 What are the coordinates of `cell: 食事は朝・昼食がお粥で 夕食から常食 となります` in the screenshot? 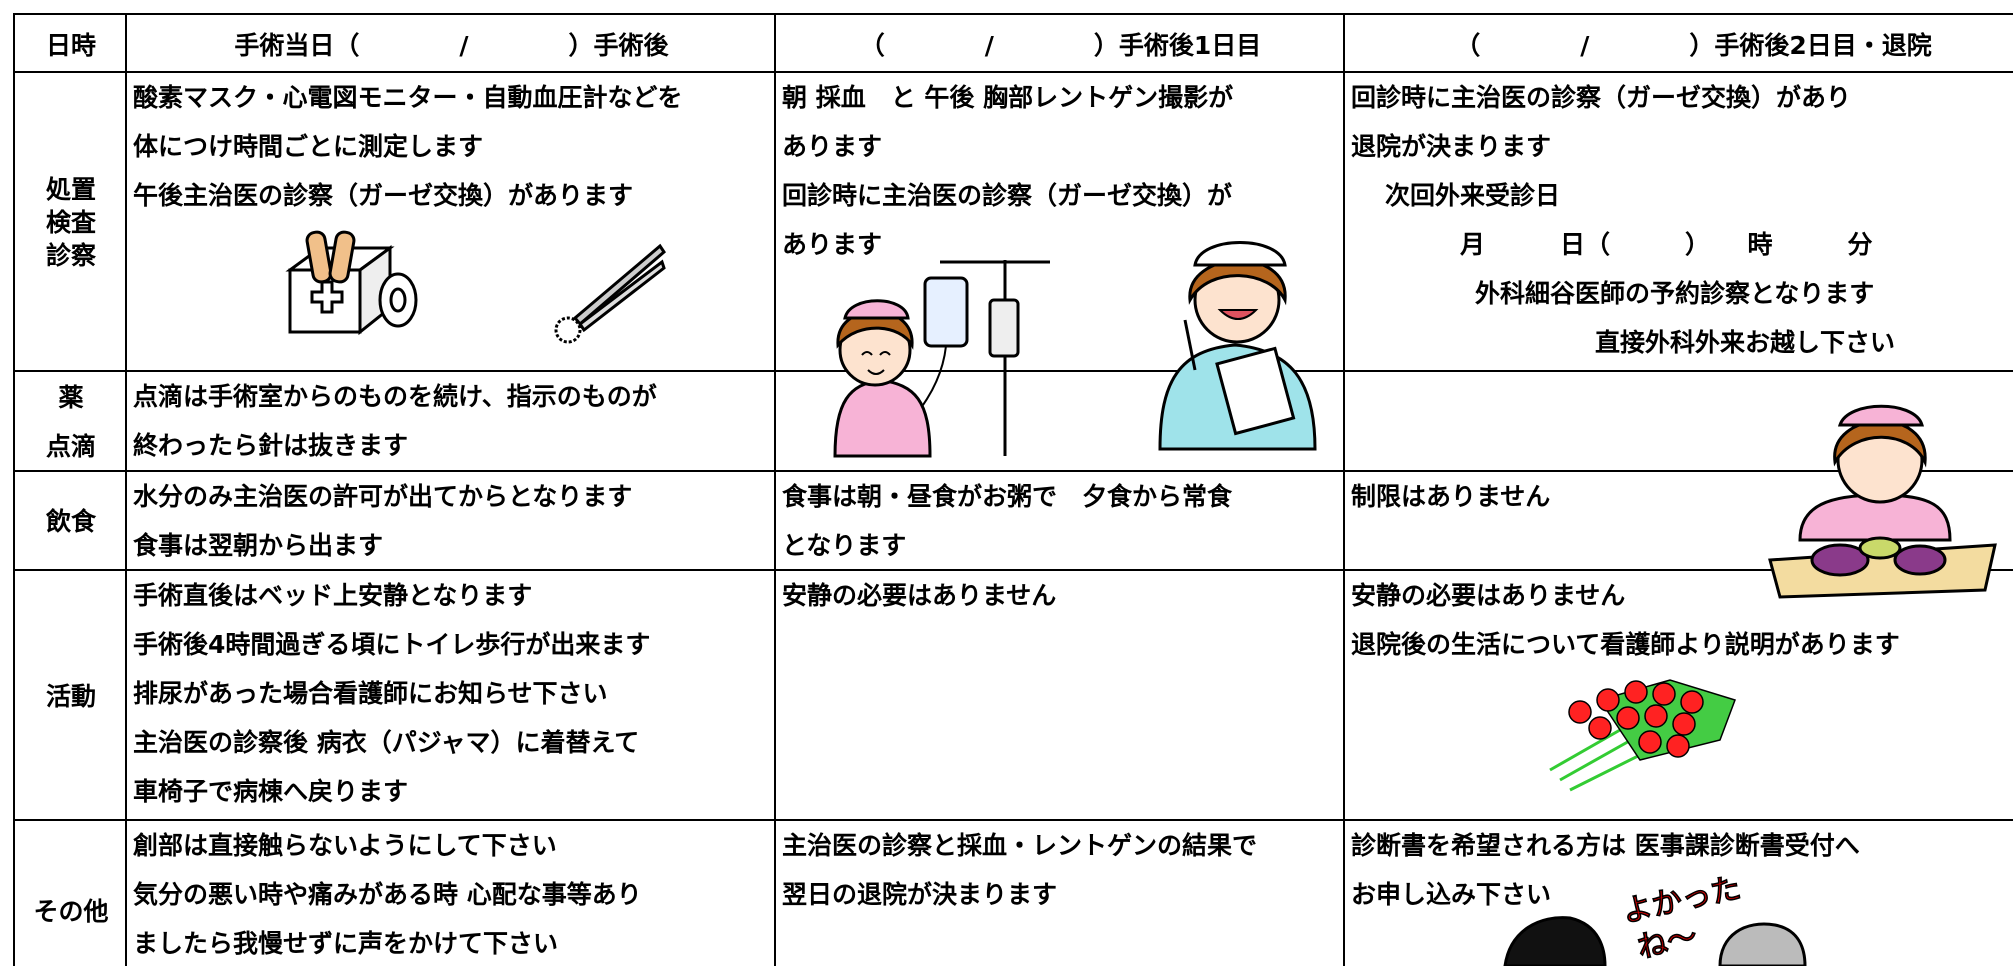 It's located at (1059, 520).